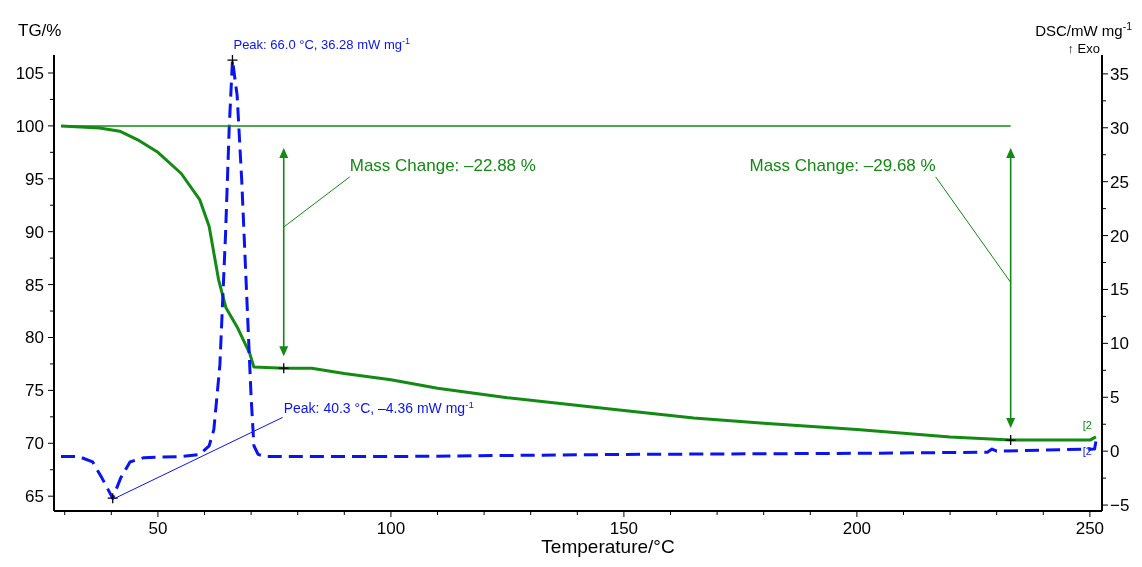  Describe the element at coordinates (442, 165) in the screenshot. I see `annotation: Mass Change: –22.88 %` at that location.